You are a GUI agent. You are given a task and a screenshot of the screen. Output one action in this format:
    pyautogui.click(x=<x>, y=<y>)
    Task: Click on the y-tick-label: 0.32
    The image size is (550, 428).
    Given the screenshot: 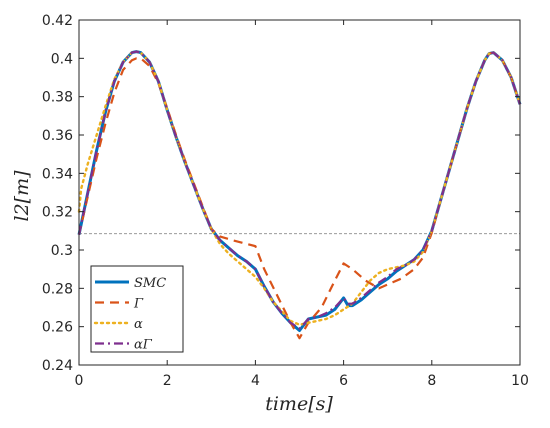 What is the action you would take?
    pyautogui.click(x=57, y=213)
    